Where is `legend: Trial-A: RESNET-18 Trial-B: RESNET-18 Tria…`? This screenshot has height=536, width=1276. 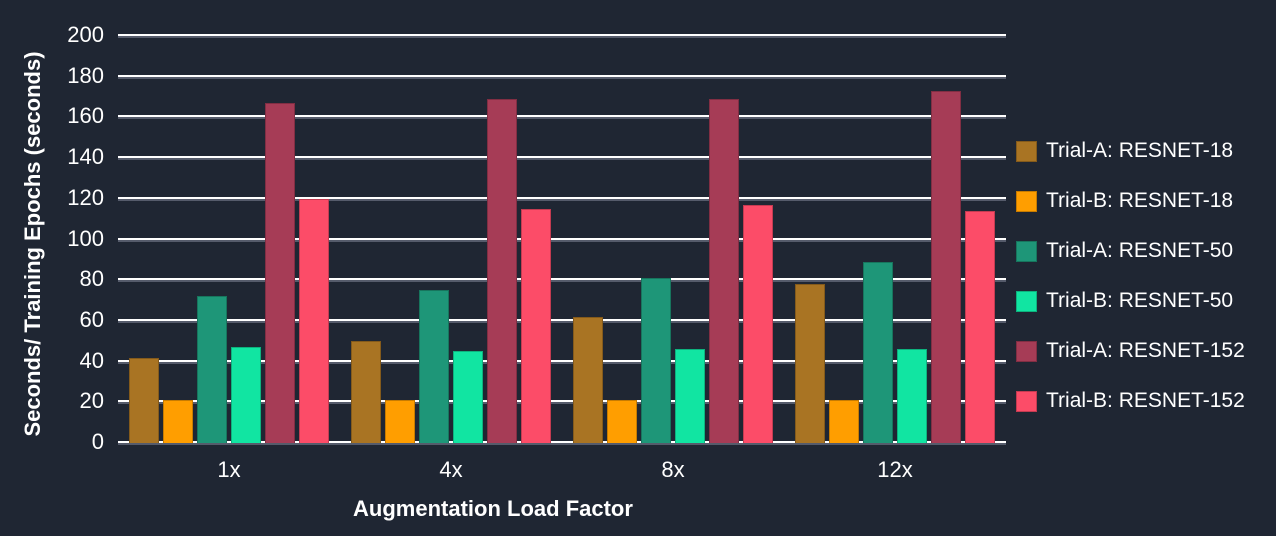 legend: Trial-A: RESNET-18 Trial-B: RESNET-18 Tria… is located at coordinates (1130, 287).